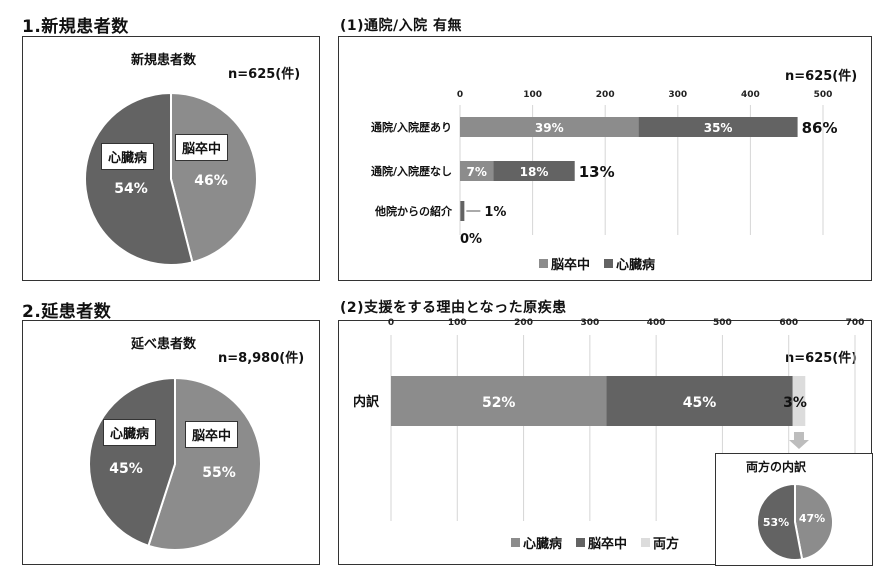 The image size is (890, 570). I want to click on pie1-chart: 46% 54%, so click(171, 178).